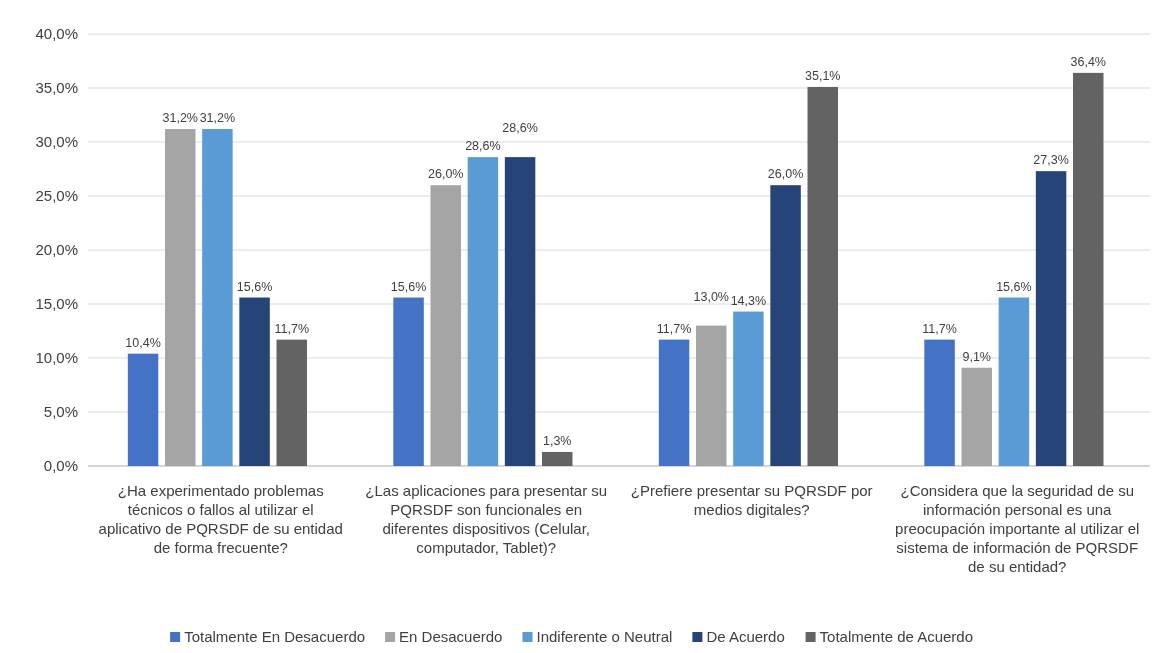 This screenshot has height=653, width=1164. What do you see at coordinates (451, 637) in the screenshot?
I see `legend-label: En Desacuerdo` at bounding box center [451, 637].